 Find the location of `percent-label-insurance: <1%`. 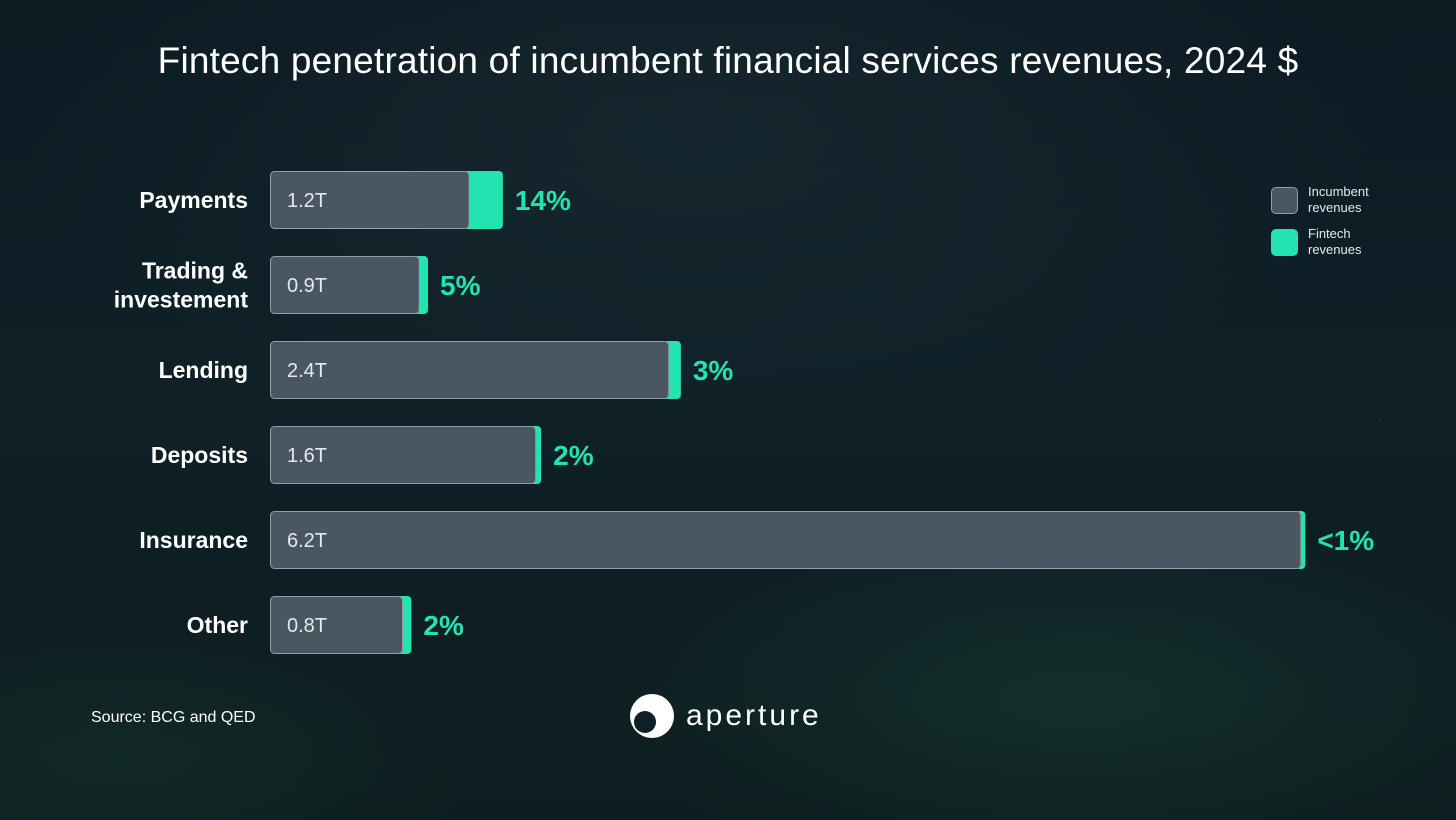

percent-label-insurance: <1% is located at coordinates (1345, 540).